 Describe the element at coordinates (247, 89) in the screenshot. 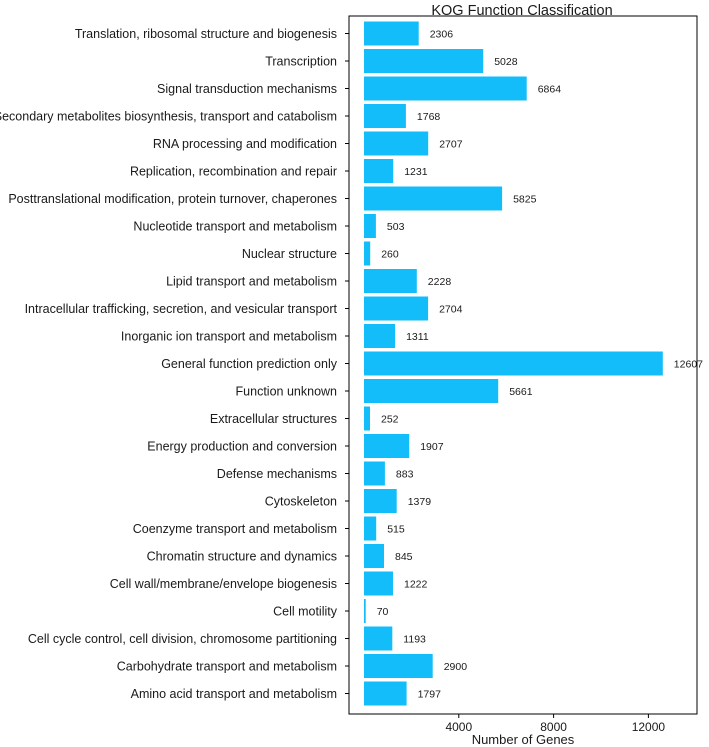

I see `category-label: Signal transduction mechanisms` at that location.